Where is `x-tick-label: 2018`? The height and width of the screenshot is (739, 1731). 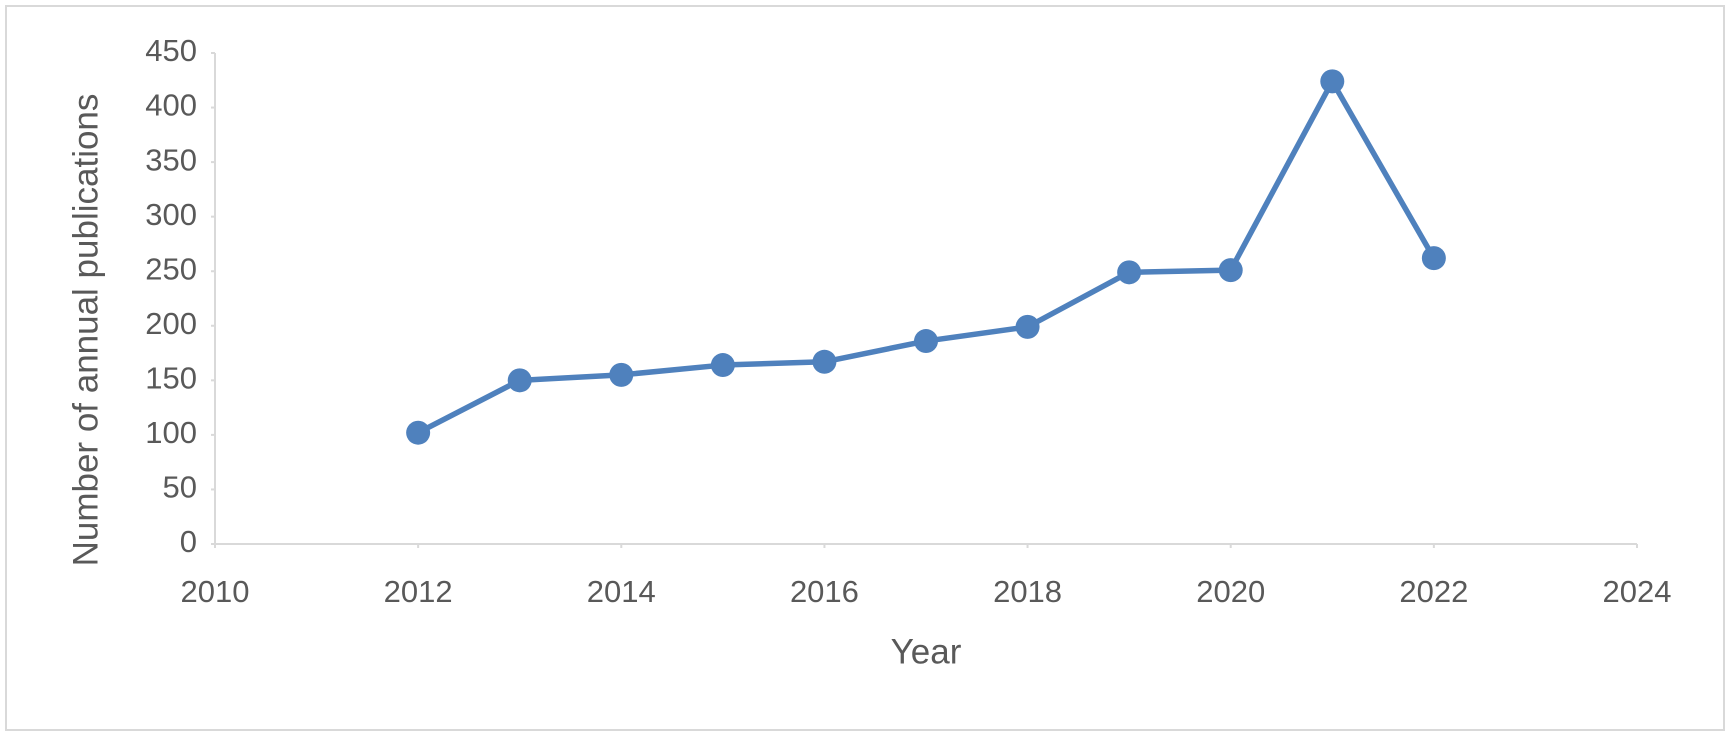
x-tick-label: 2018 is located at coordinates (1027, 591).